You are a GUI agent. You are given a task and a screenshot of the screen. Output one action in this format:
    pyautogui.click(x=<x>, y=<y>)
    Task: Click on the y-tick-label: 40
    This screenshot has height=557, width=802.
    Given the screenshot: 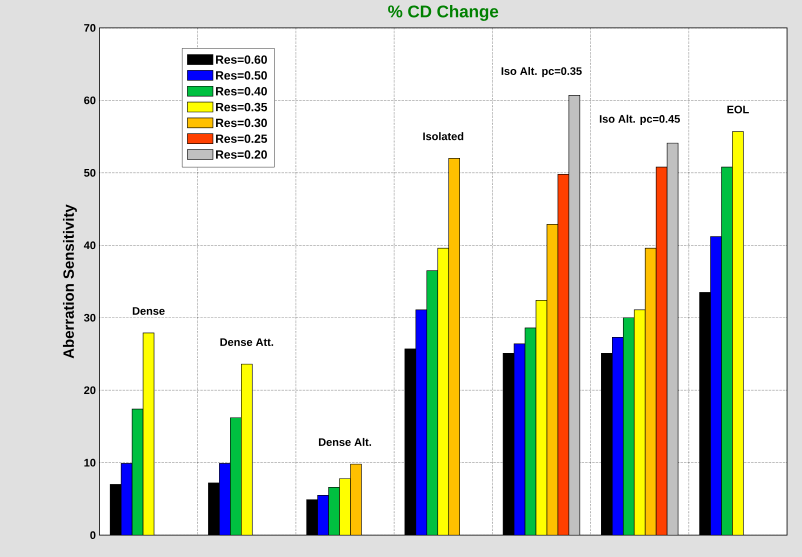 What is the action you would take?
    pyautogui.click(x=90, y=245)
    